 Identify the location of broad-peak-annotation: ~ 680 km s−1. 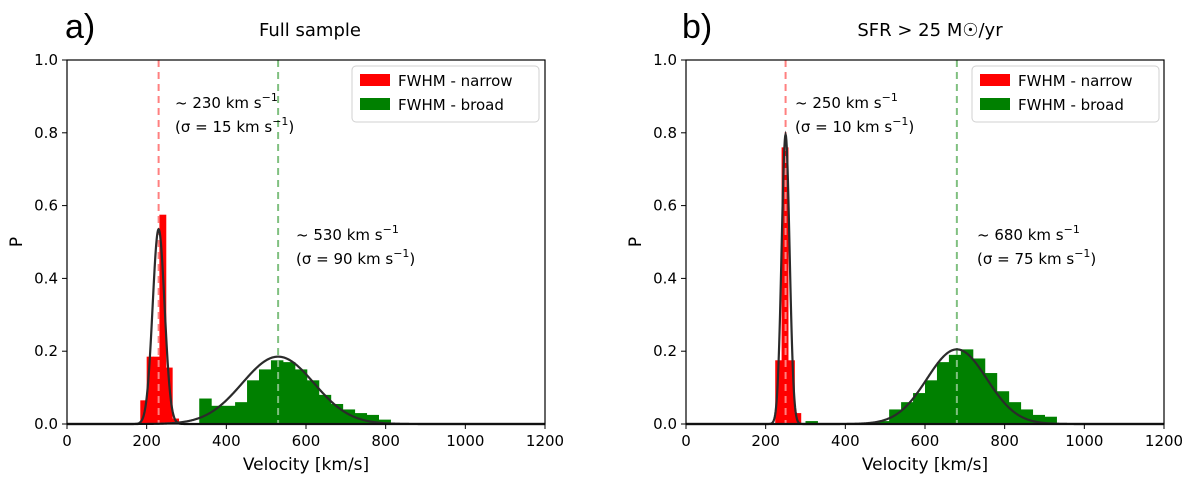
(1028, 233).